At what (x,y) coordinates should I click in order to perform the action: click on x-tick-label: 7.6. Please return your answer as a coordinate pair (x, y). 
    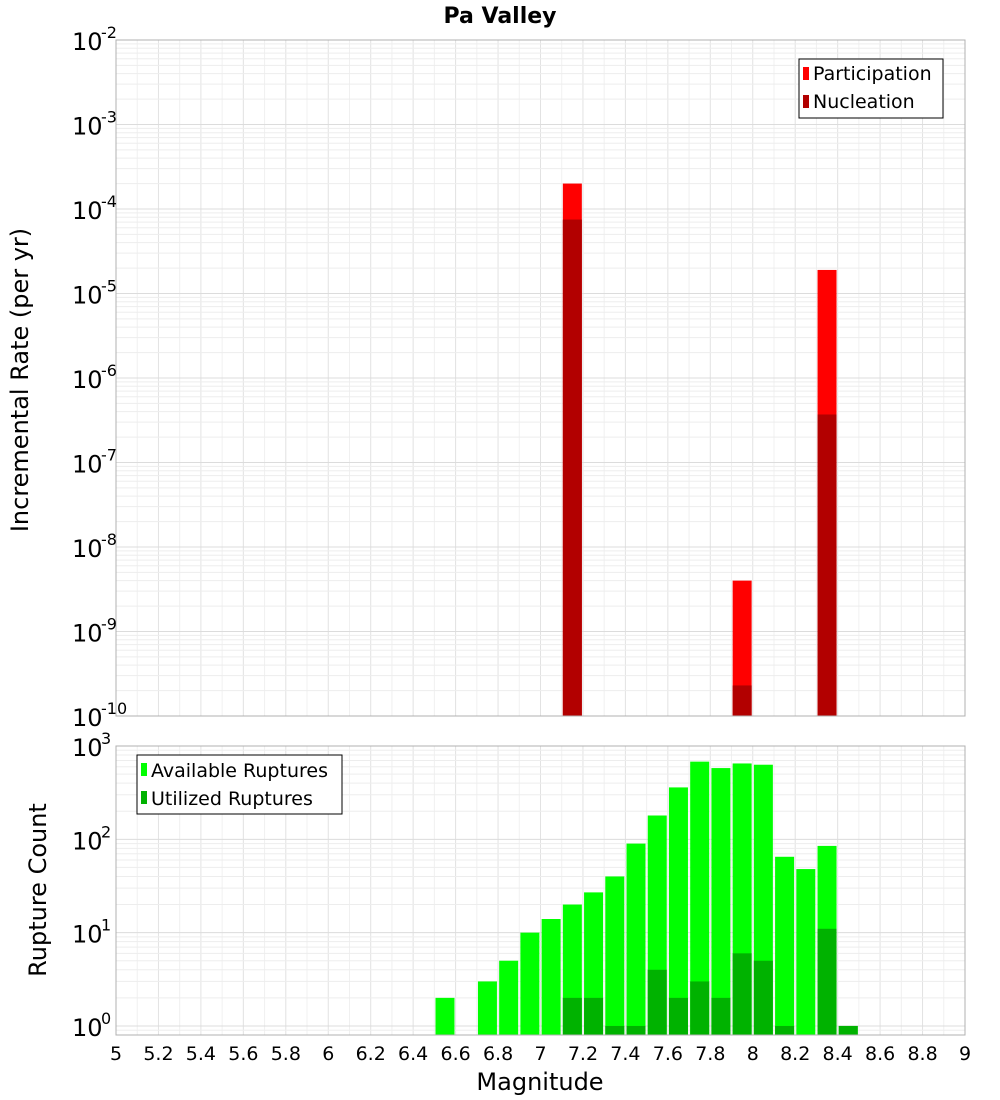
    Looking at the image, I should click on (668, 1054).